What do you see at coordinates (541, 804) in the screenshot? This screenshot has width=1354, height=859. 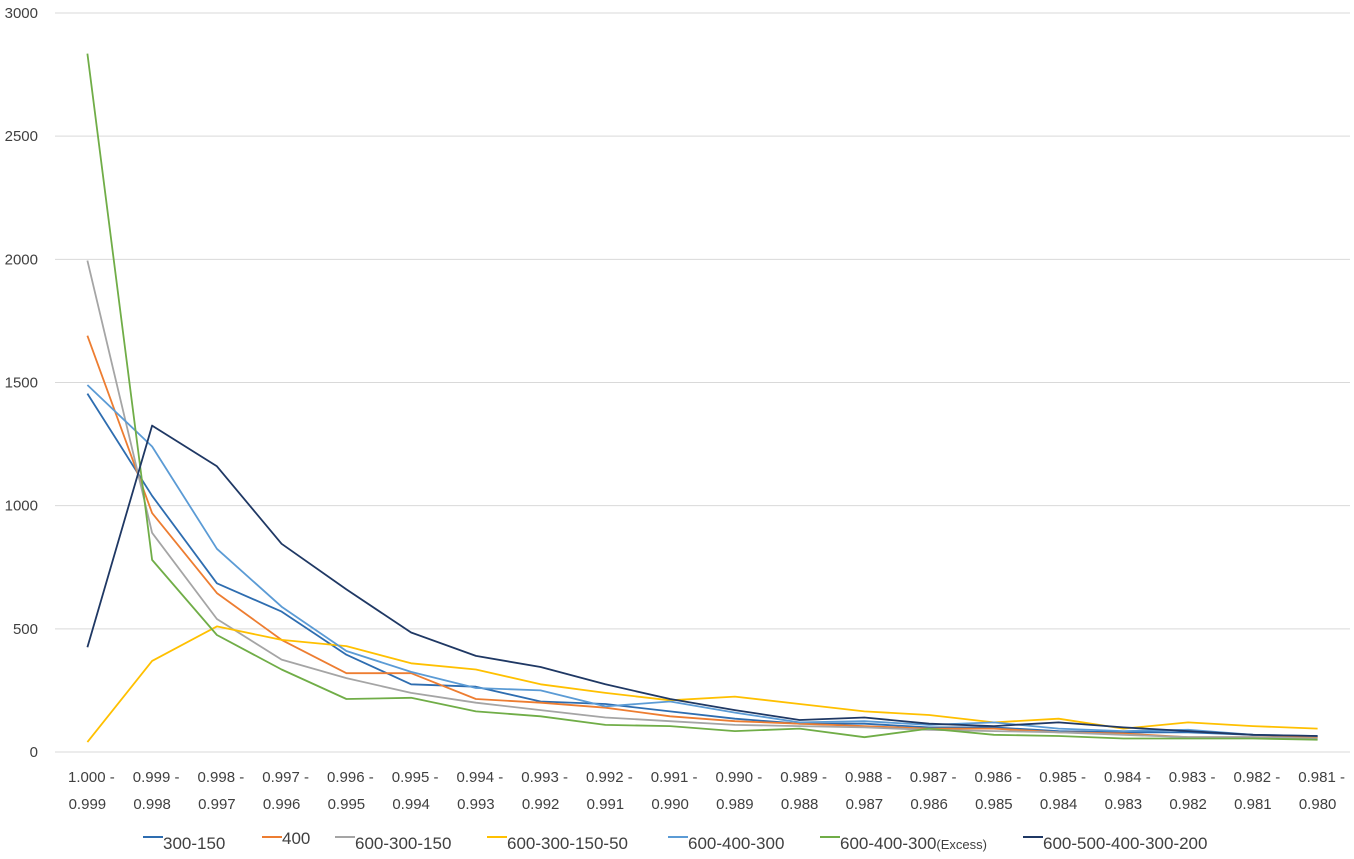 I see `x-tick-label: 0.992` at bounding box center [541, 804].